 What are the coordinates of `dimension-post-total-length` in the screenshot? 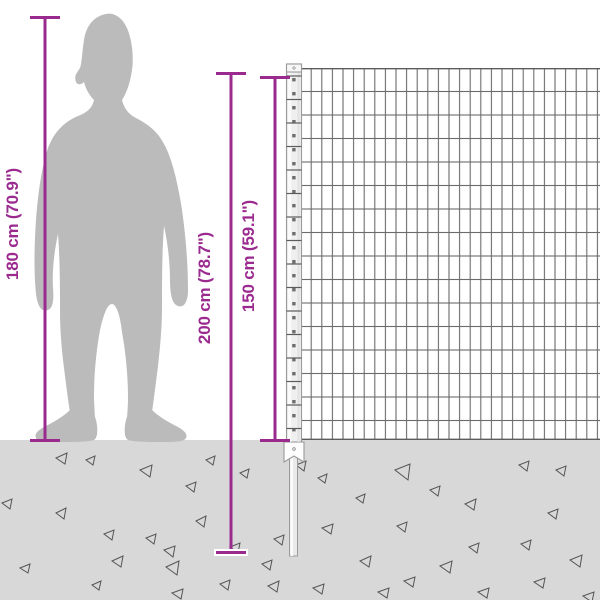 It's located at (231, 313).